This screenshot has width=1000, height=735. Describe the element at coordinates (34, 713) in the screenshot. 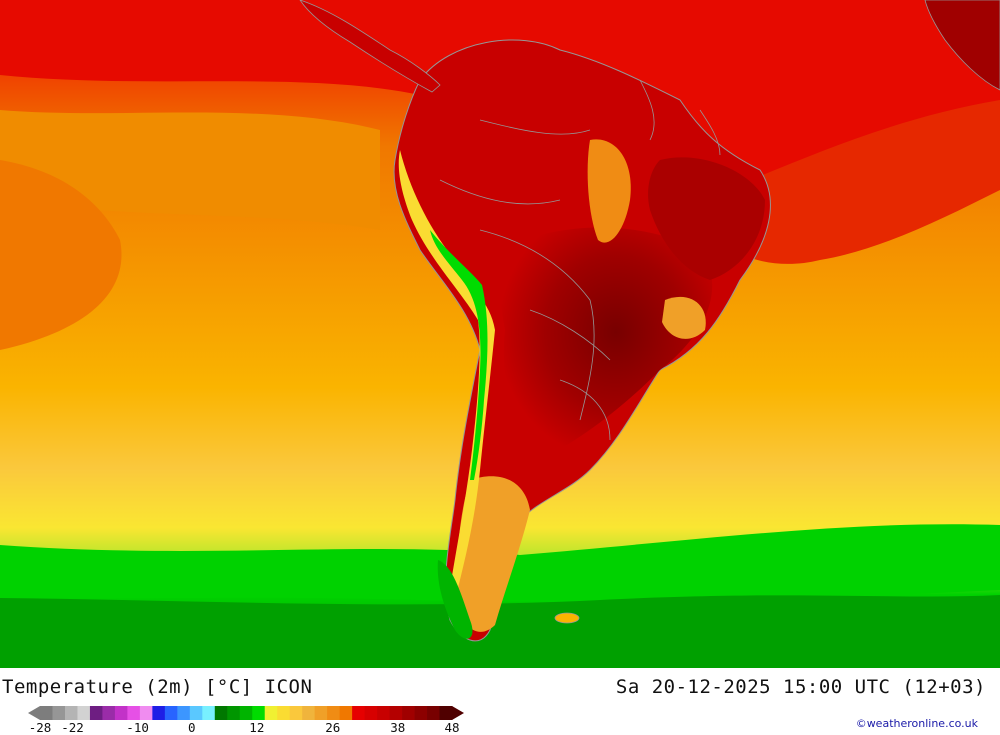

I see `legend-arrow-low` at that location.